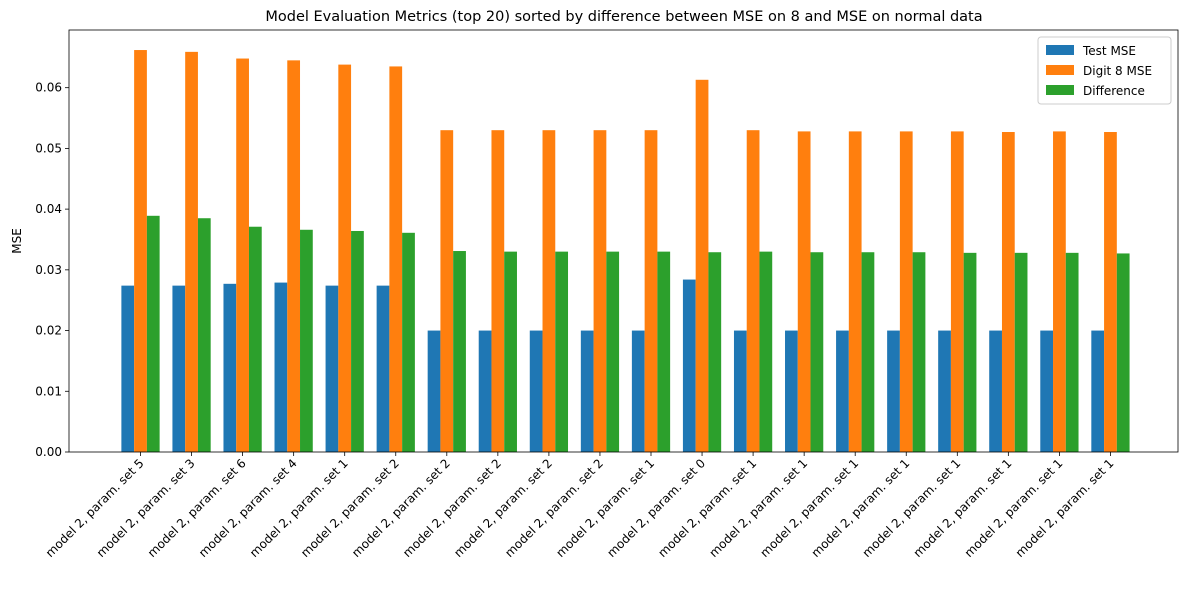 The image size is (1189, 590). I want to click on legend: Test MSE Digit 8 MSE Difference, so click(1104, 70).